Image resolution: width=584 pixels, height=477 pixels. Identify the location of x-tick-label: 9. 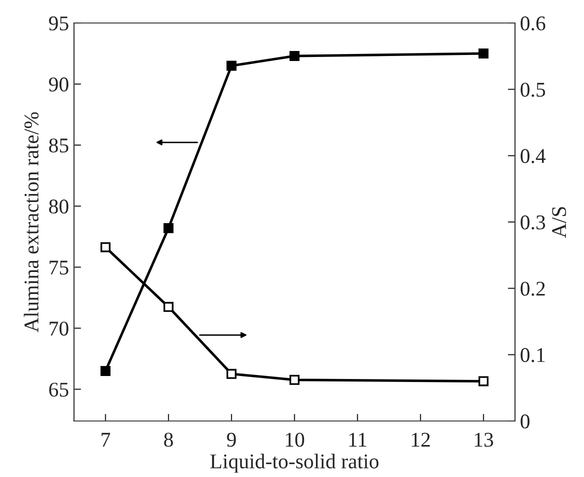
(231, 439).